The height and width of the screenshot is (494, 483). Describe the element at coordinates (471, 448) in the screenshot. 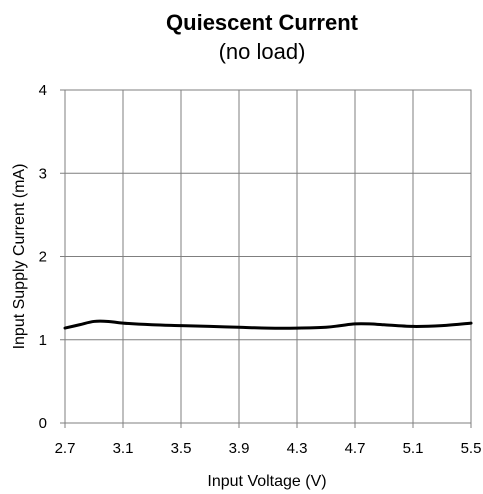

I see `x-tick-label: 5.5` at that location.